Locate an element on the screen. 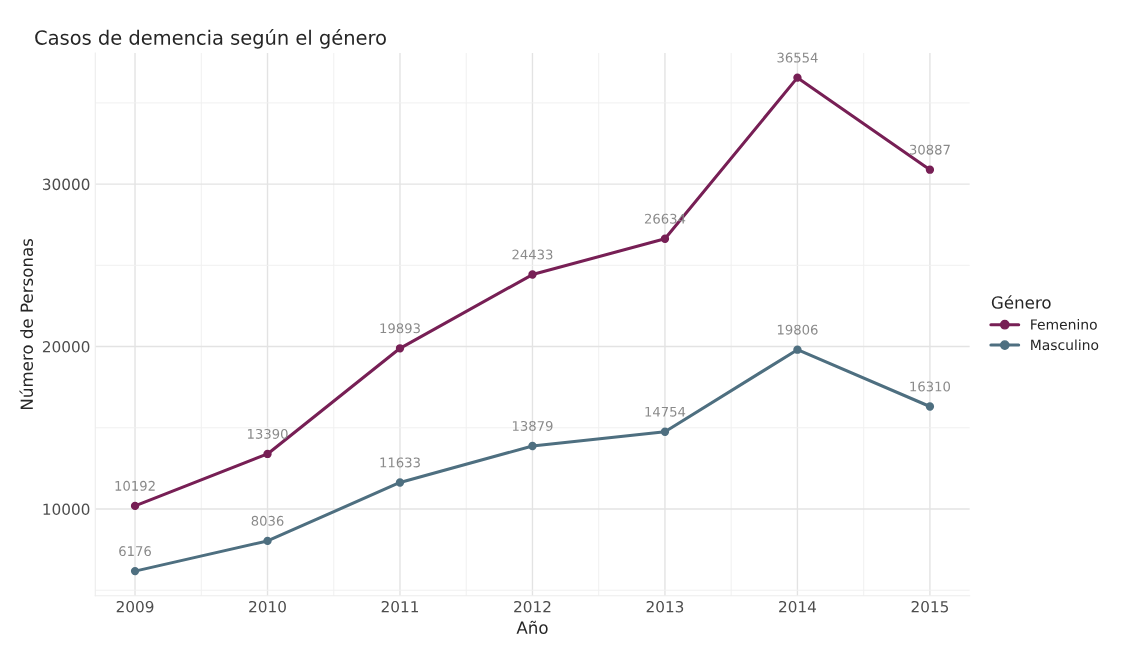  y-tick-label: 20000 is located at coordinates (66, 347).